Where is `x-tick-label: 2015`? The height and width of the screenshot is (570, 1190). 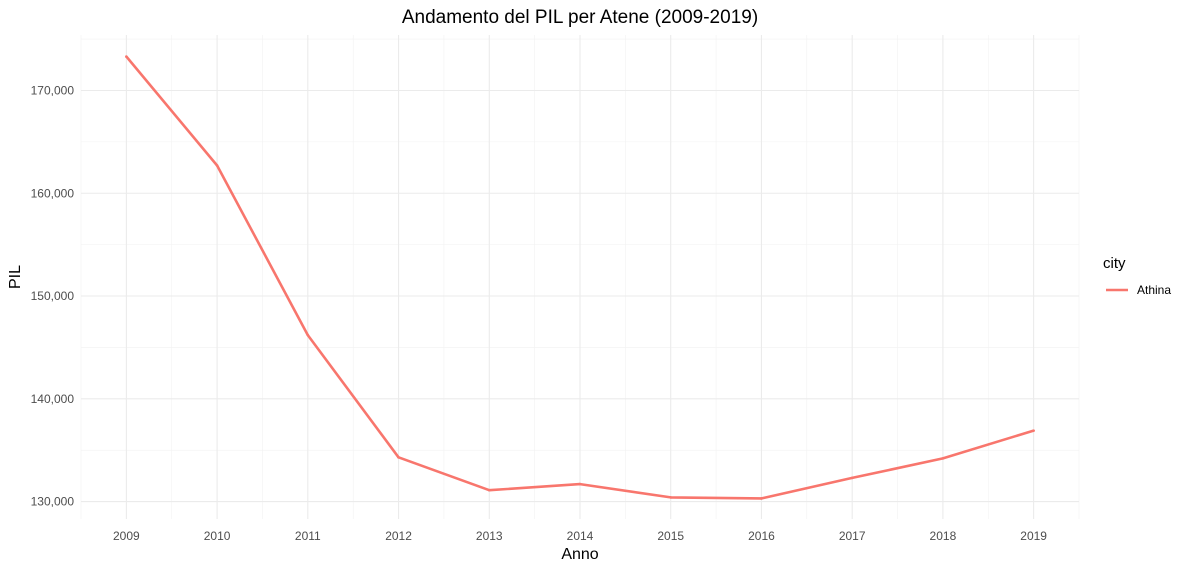 x-tick-label: 2015 is located at coordinates (670, 536).